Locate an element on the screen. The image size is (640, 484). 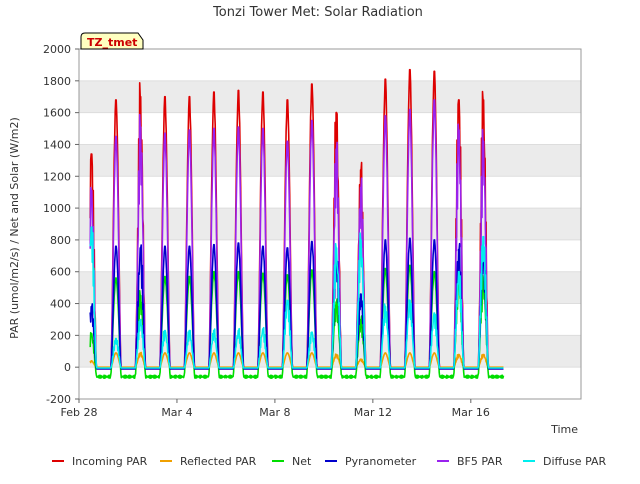
chart-title: Tonzi Tower Met: Solar Radiation is located at coordinates (317, 12).